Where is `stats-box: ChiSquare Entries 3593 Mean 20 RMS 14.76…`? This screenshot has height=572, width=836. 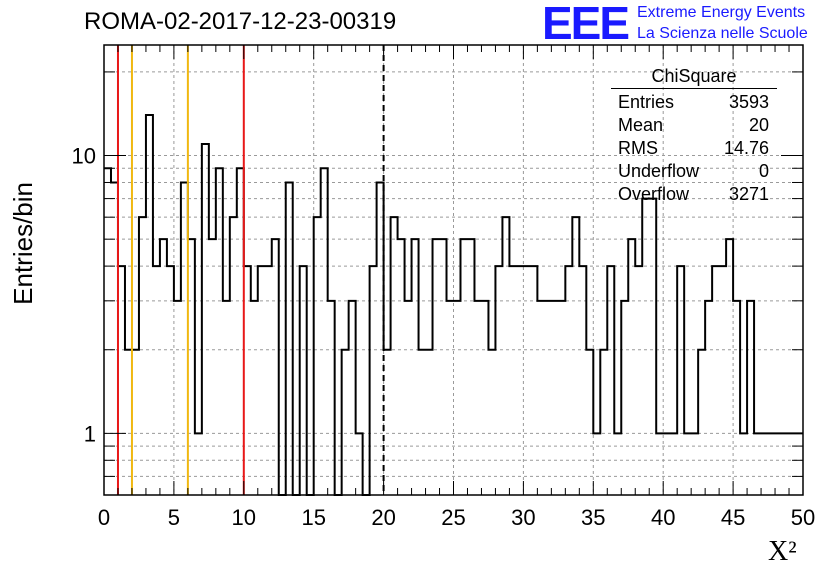
stats-box: ChiSquare Entries 3593 Mean 20 RMS 14.76… is located at coordinates (694, 136).